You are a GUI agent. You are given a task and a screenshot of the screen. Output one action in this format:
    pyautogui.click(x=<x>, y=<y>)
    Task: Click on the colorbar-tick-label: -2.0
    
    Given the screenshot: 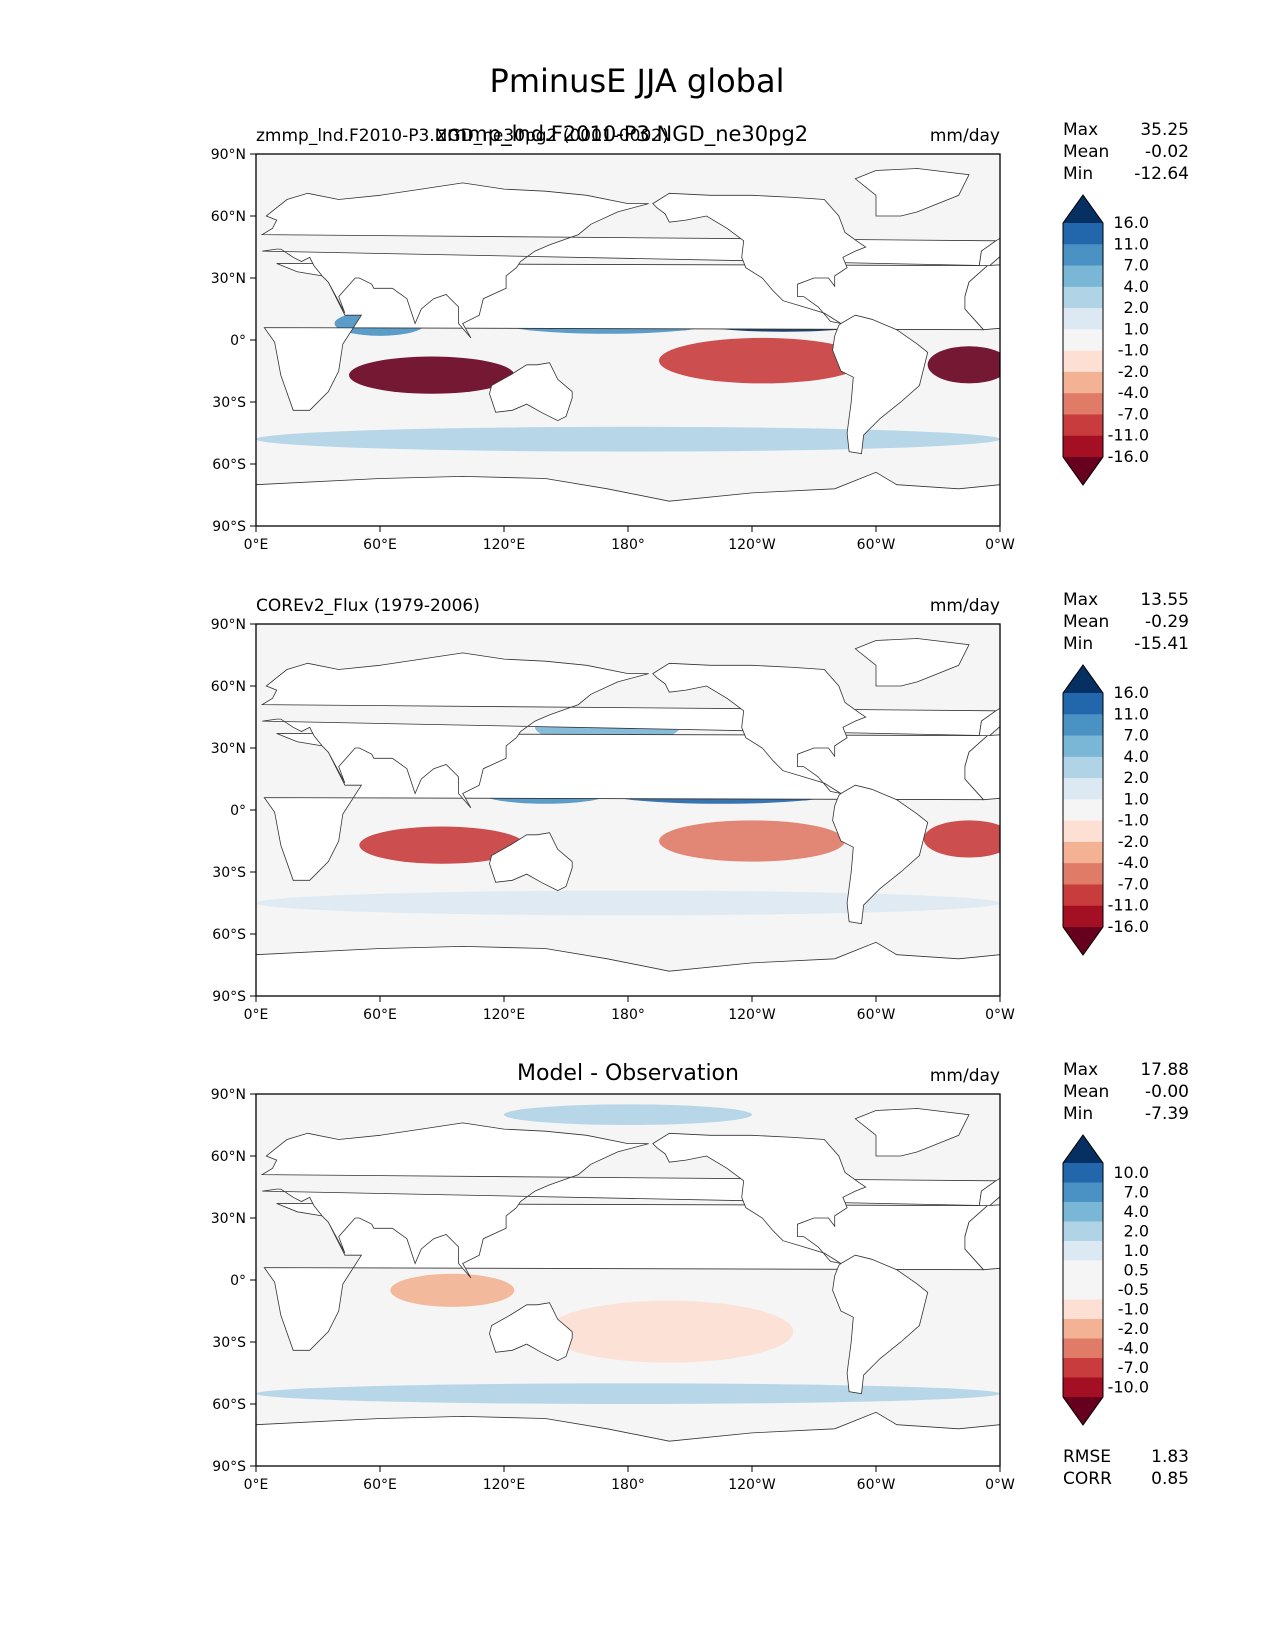 What is the action you would take?
    pyautogui.click(x=1133, y=841)
    